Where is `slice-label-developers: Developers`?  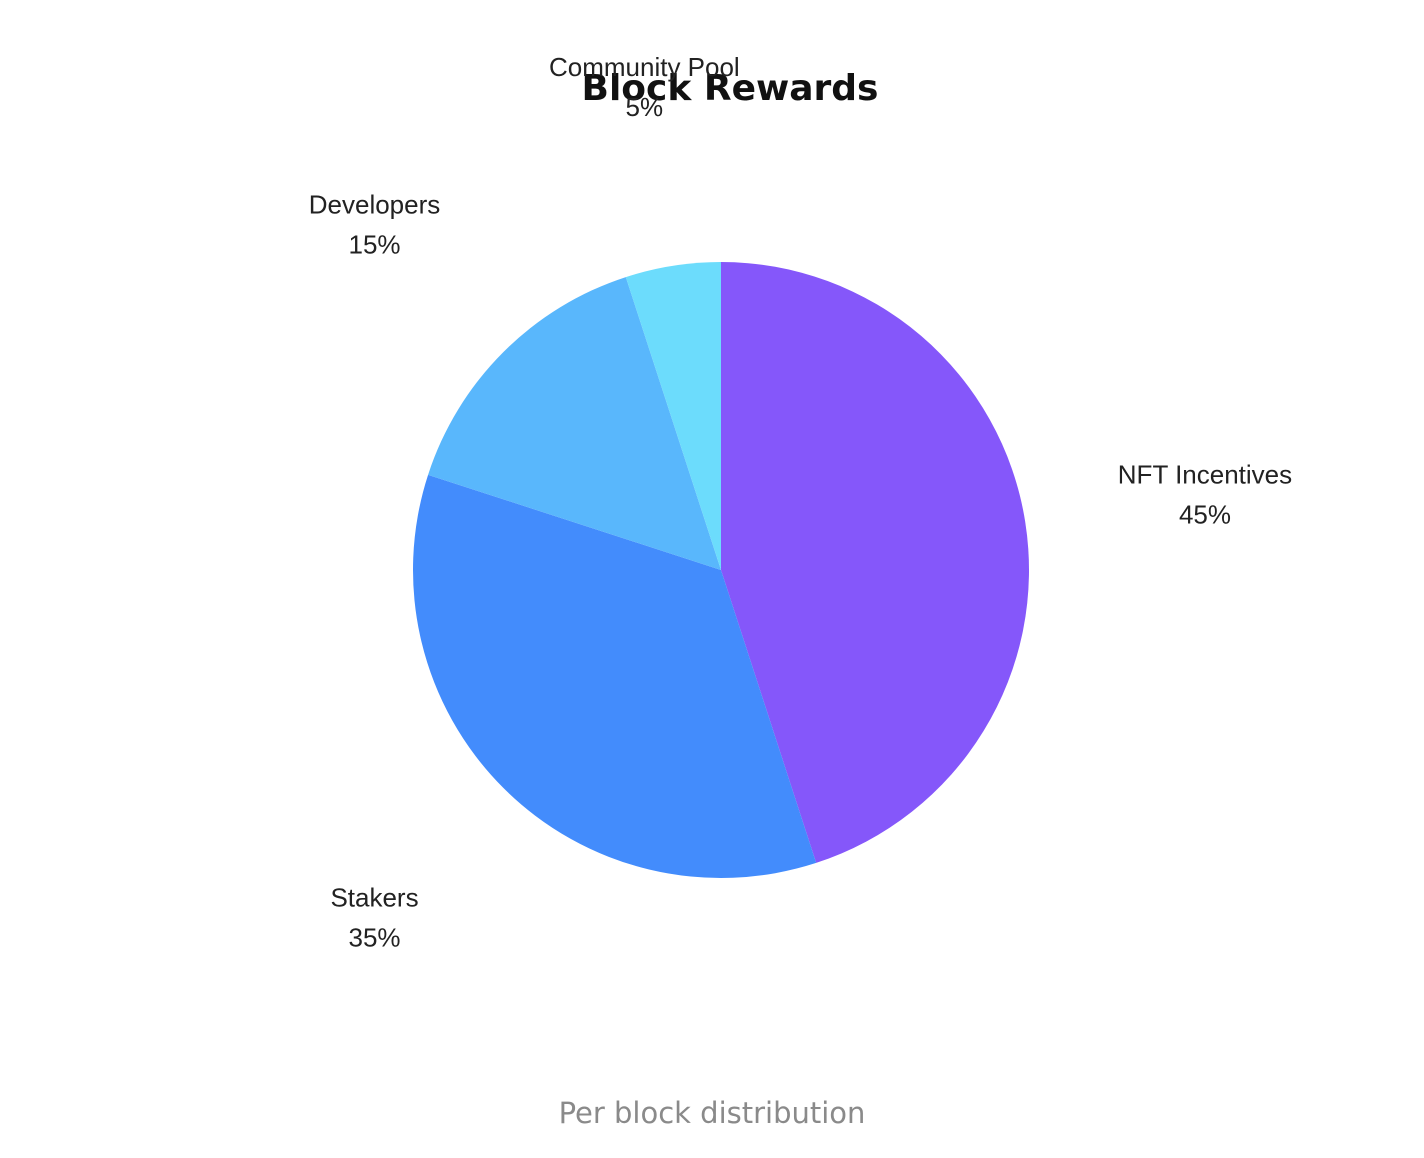
slice-label-developers: Developers is located at coordinates (375, 205).